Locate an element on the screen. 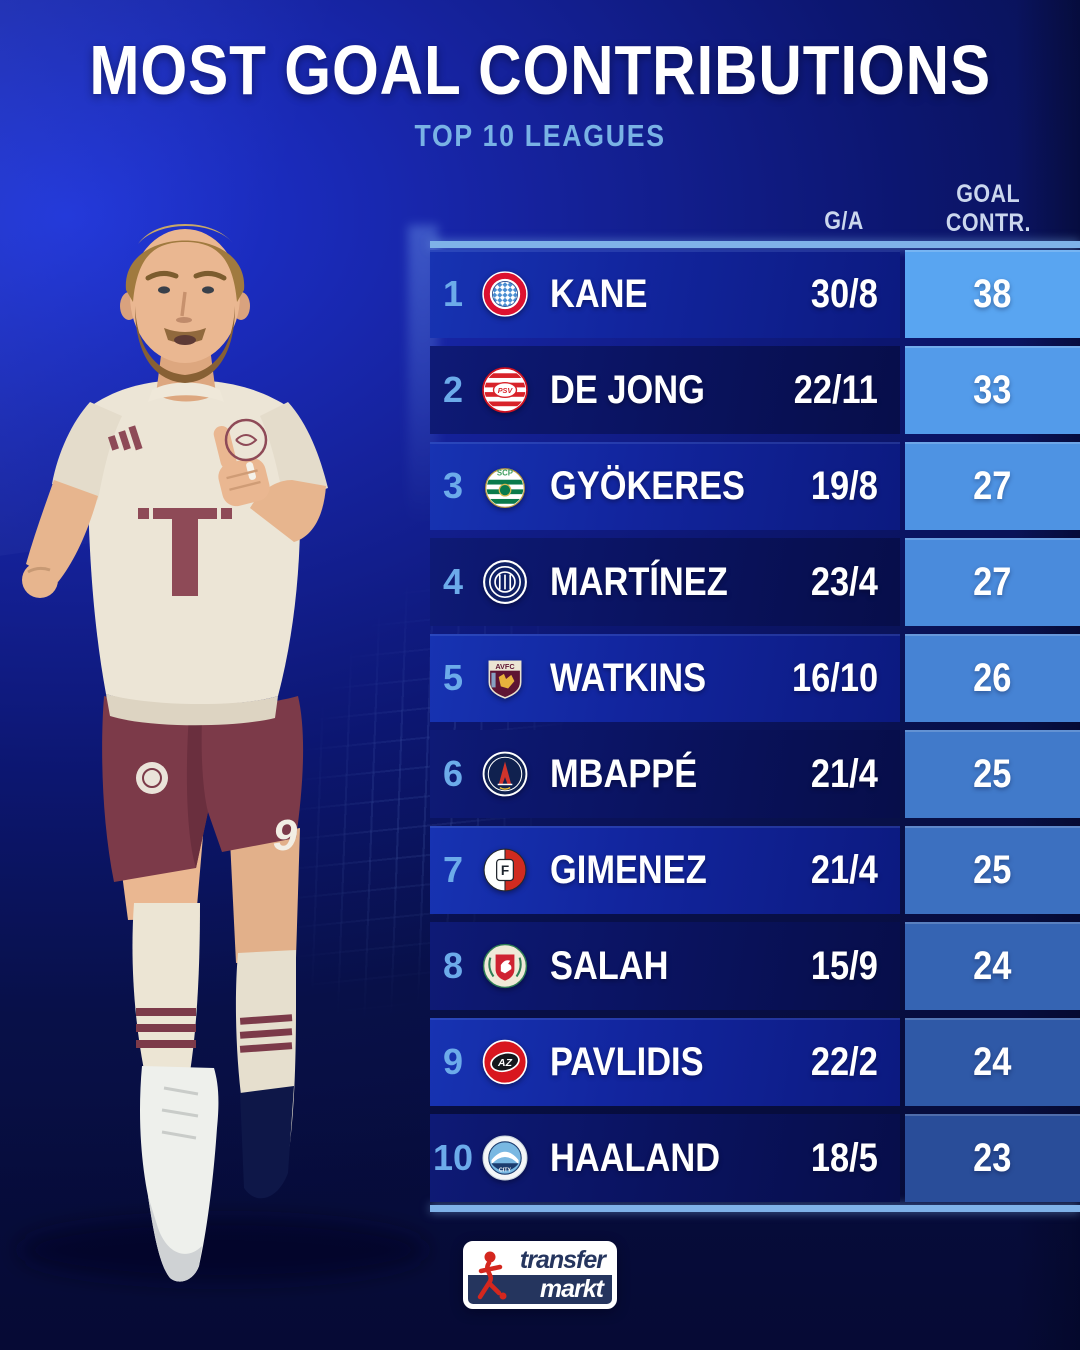 The width and height of the screenshot is (1080, 1350). table-bottom-border is located at coordinates (755, 1208).